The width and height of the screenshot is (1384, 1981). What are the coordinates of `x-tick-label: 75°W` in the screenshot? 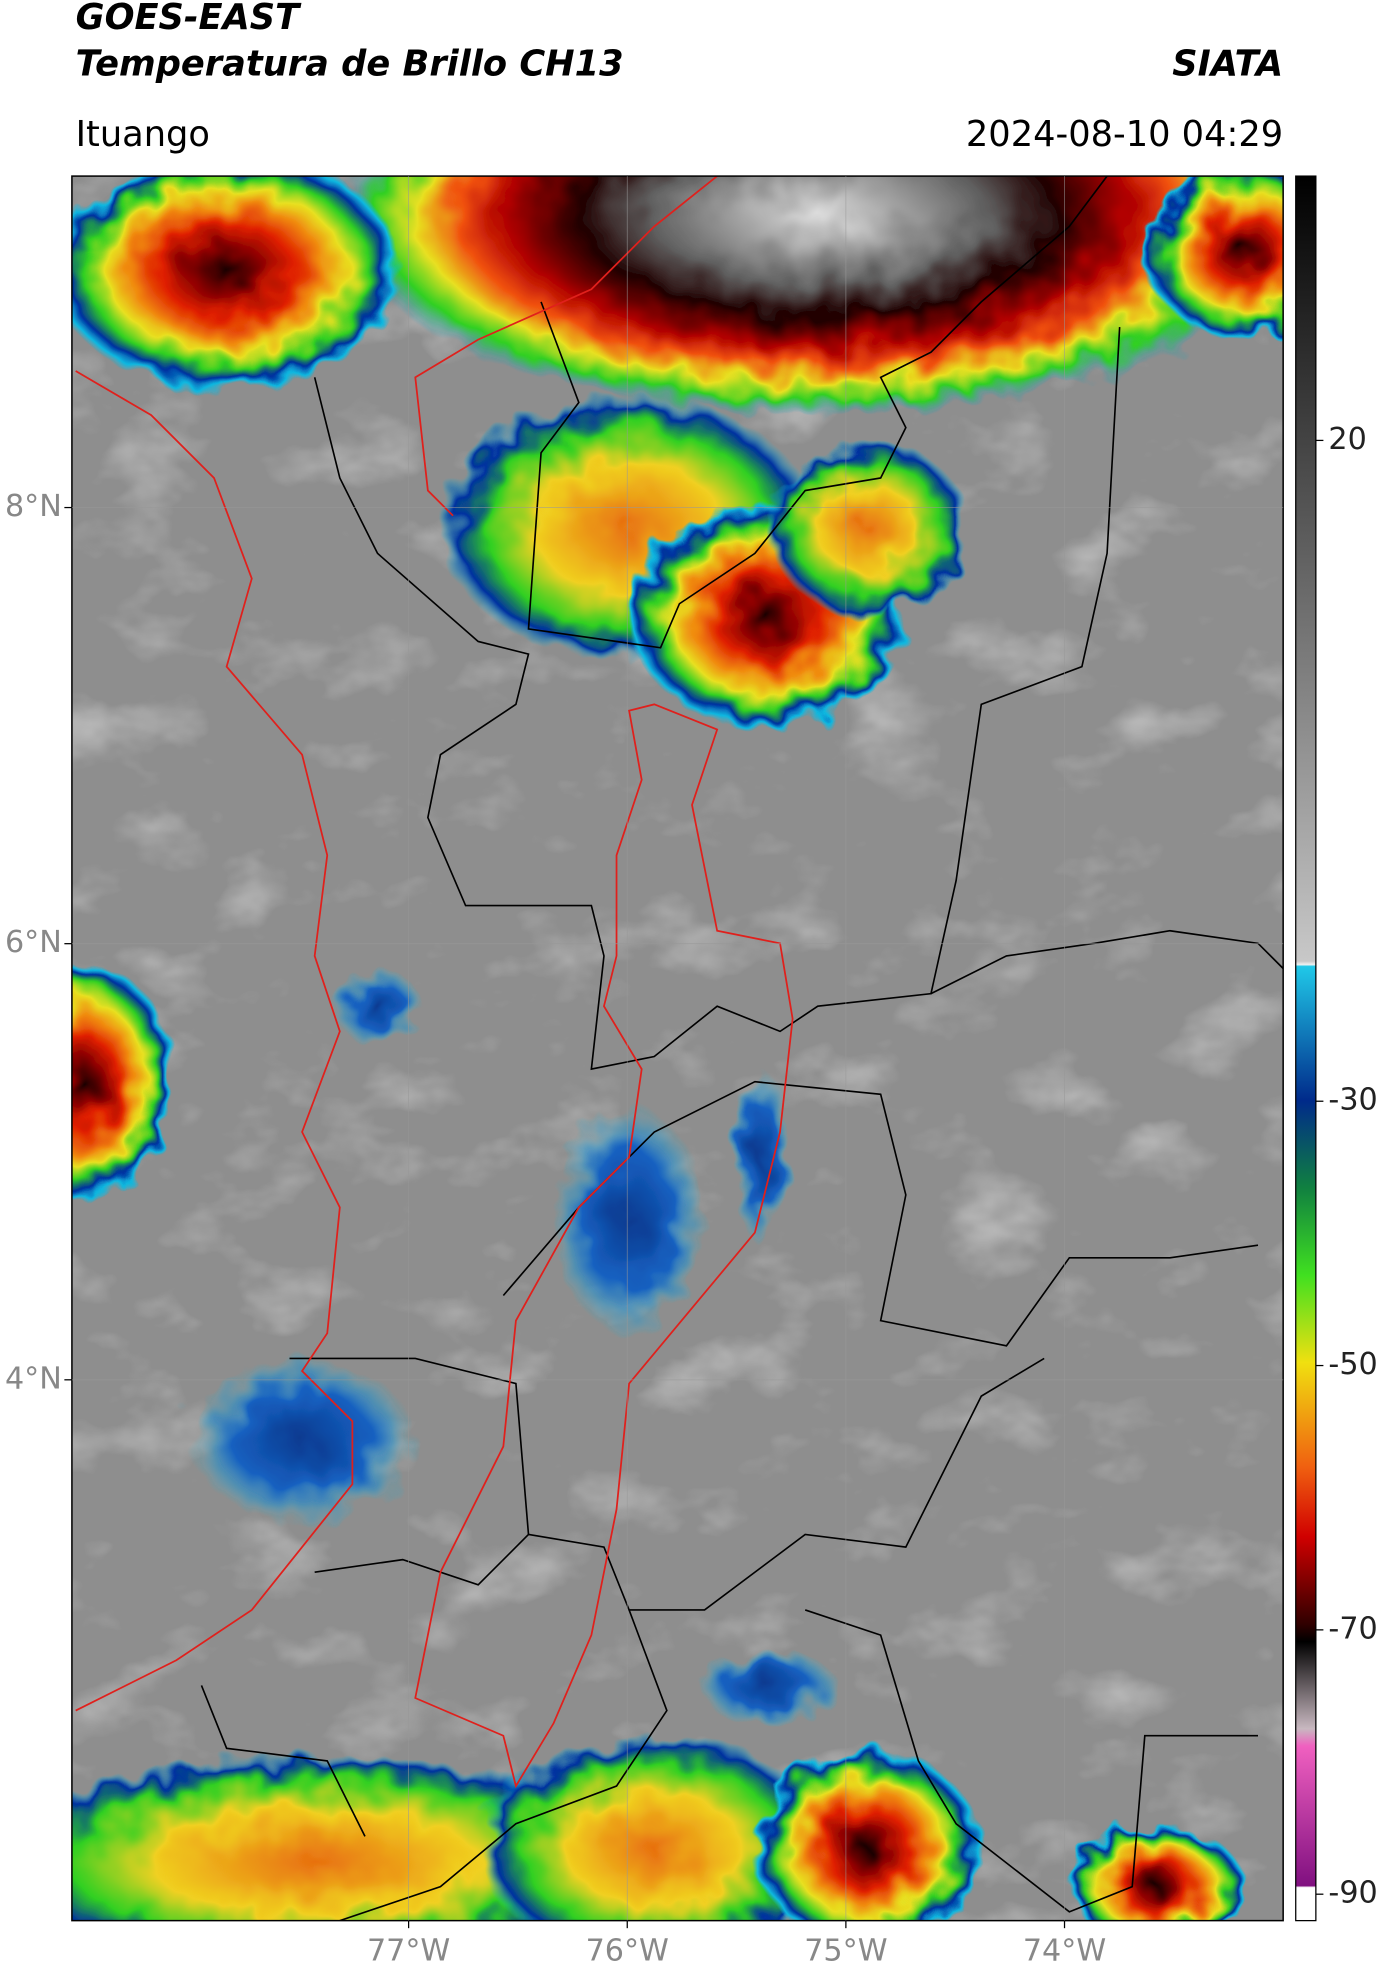 It's located at (845, 1951).